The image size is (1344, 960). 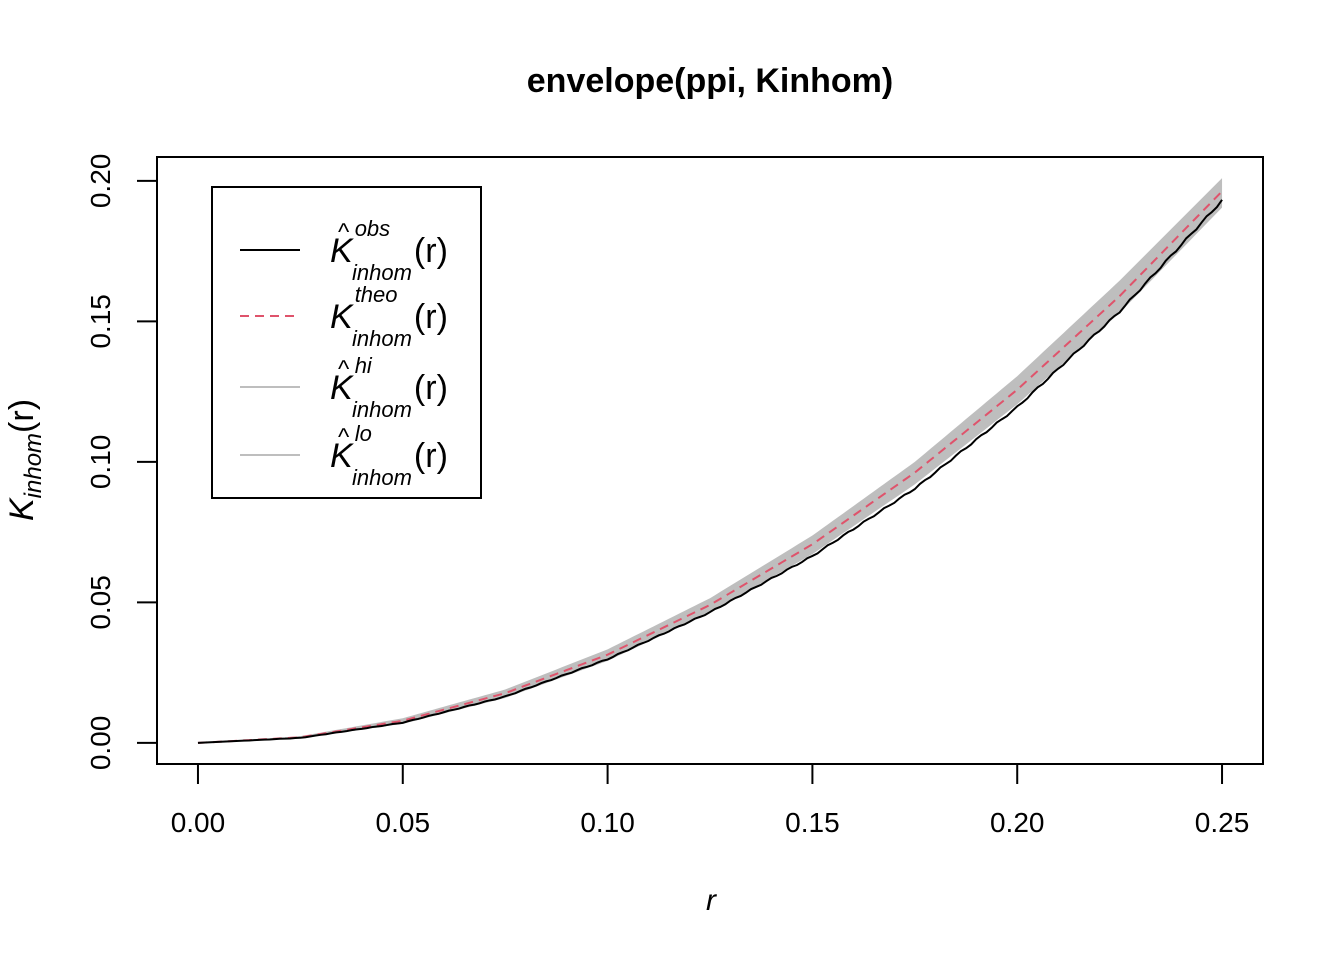 What do you see at coordinates (372, 228) in the screenshot?
I see `legend-label-sup: obs` at bounding box center [372, 228].